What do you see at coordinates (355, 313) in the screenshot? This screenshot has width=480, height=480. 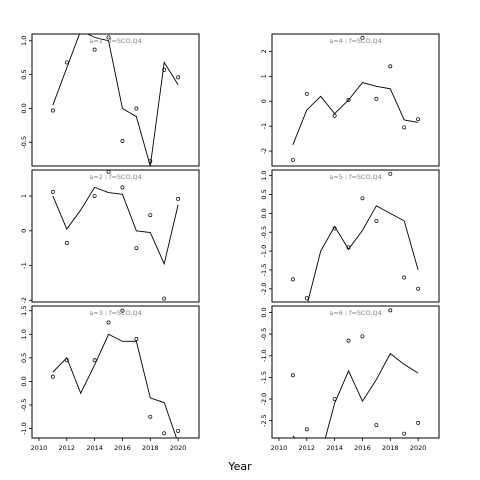 I see `panel-title: a=6 : f=SCO.Q4` at bounding box center [355, 313].